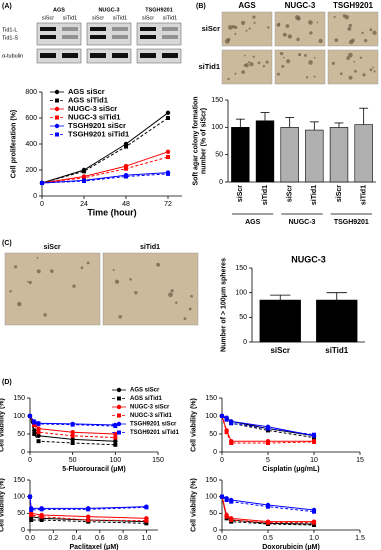 The image size is (381, 550). Describe the element at coordinates (93, 469) in the screenshot. I see `x-axis-label: 5-Fluorouracil (μM)` at that location.